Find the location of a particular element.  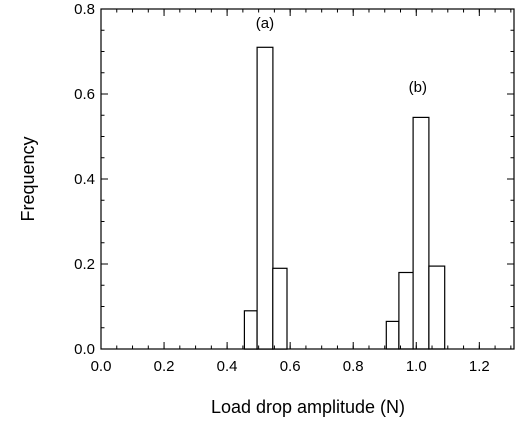

x-tick-label: 0.0 is located at coordinates (101, 366).